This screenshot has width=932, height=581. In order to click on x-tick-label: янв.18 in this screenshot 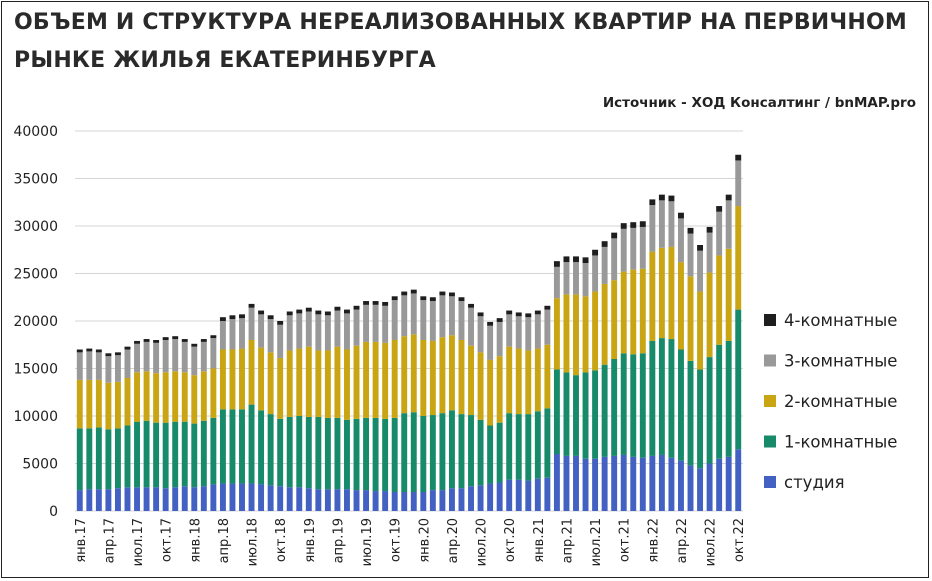, I will do `click(195, 540)`.